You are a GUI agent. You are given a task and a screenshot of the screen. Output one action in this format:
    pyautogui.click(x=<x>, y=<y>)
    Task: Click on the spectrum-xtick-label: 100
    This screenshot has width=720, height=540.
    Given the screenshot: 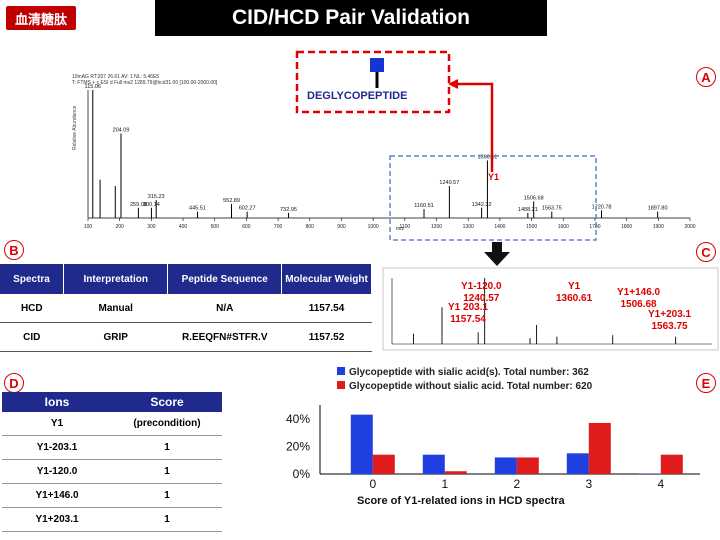 What is the action you would take?
    pyautogui.click(x=88, y=227)
    